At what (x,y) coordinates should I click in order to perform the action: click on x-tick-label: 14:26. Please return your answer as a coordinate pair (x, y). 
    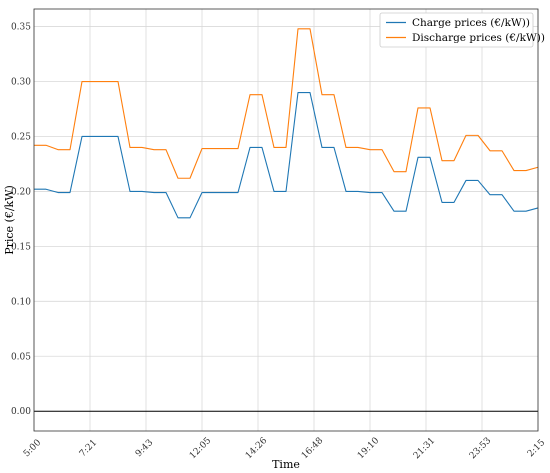
    Looking at the image, I should click on (257, 449).